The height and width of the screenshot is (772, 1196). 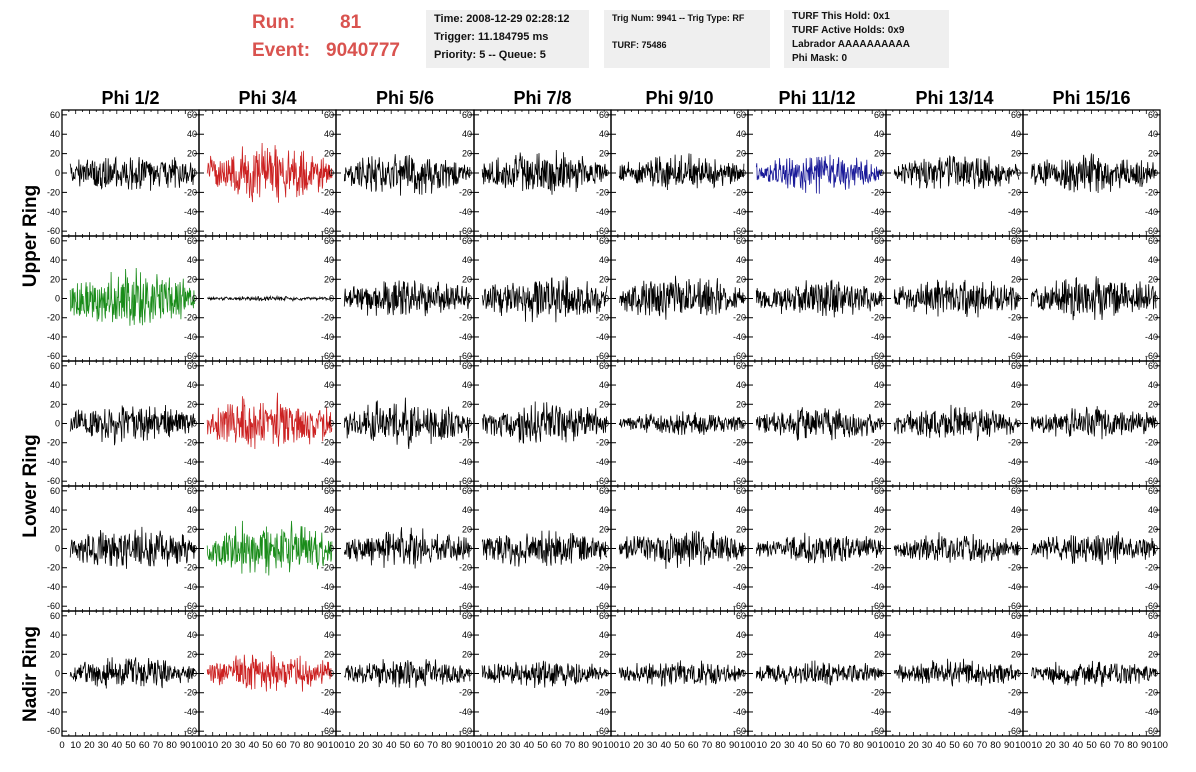 I want to click on x-tick-label: 0, so click(x=61, y=745).